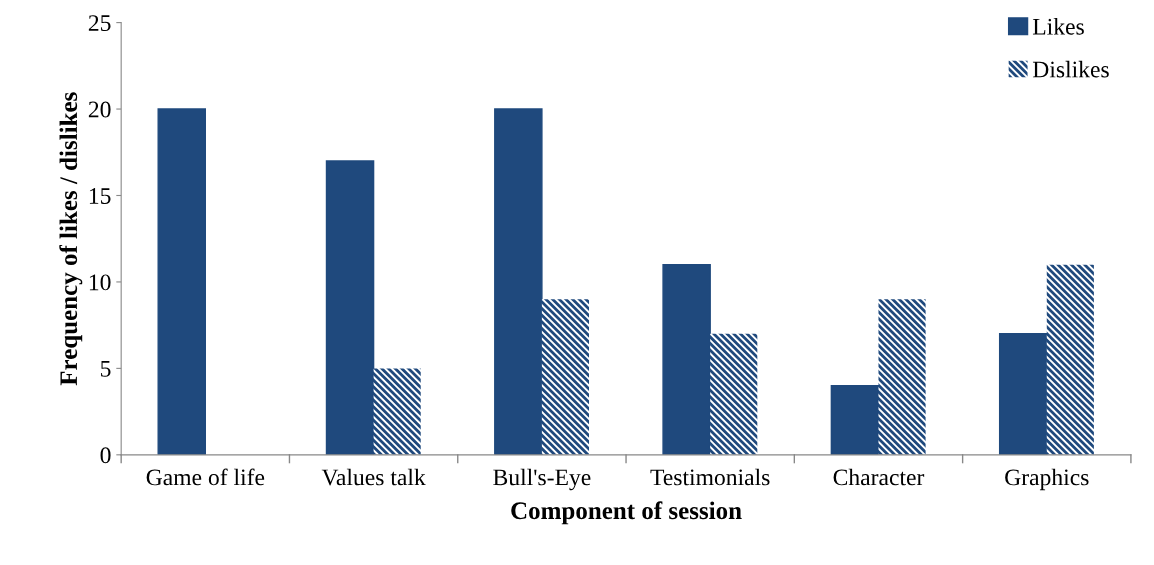 This screenshot has width=1154, height=565. I want to click on x-tick-label: Graphics, so click(1047, 479).